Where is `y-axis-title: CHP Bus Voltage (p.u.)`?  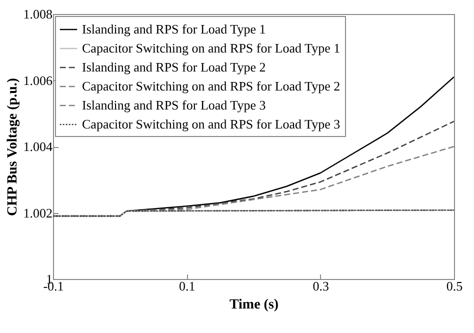
y-axis-title: CHP Bus Voltage (p.u.) is located at coordinates (12, 147).